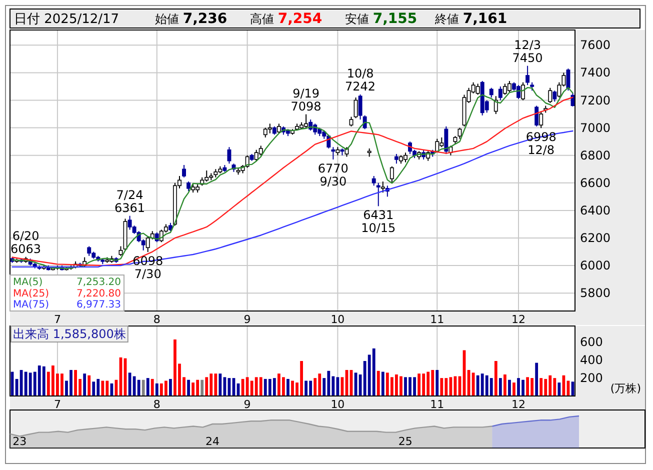 The height and width of the screenshot is (470, 653). I want to click on y-tick-label: 7000, so click(595, 127).